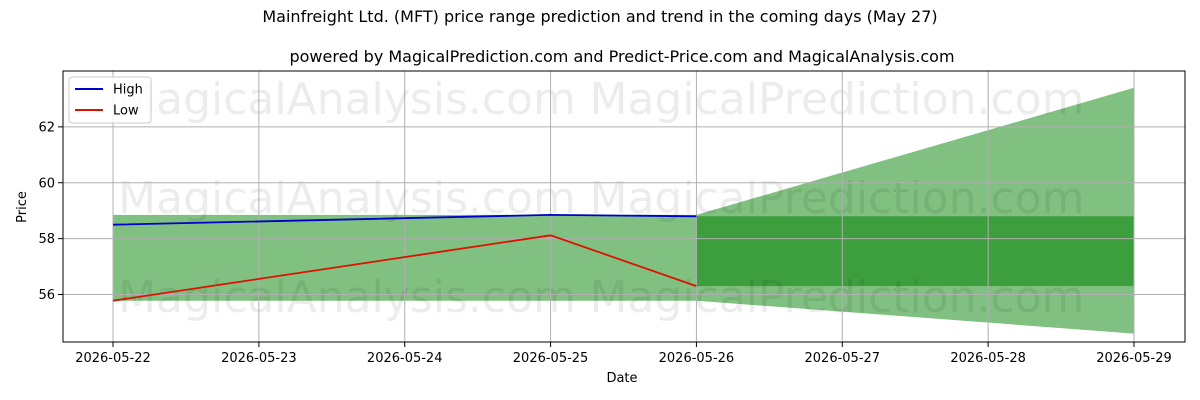 The width and height of the screenshot is (1200, 400). Describe the element at coordinates (46, 127) in the screenshot. I see `y-tick-label: 62` at that location.